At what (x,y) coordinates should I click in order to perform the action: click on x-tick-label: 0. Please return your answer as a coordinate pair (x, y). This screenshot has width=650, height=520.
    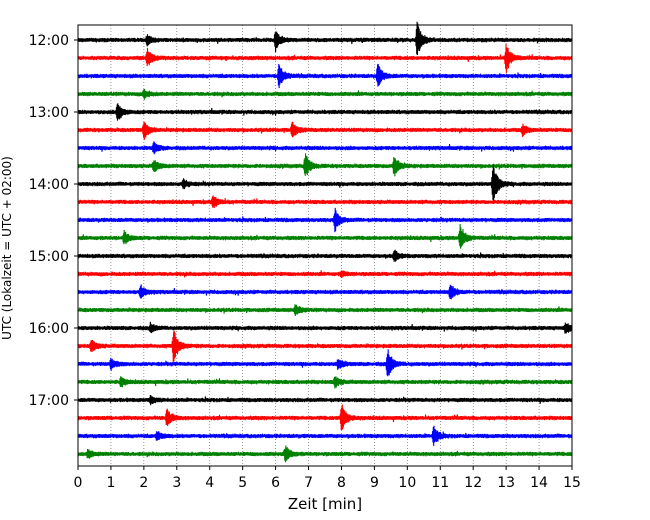
    Looking at the image, I should click on (78, 483).